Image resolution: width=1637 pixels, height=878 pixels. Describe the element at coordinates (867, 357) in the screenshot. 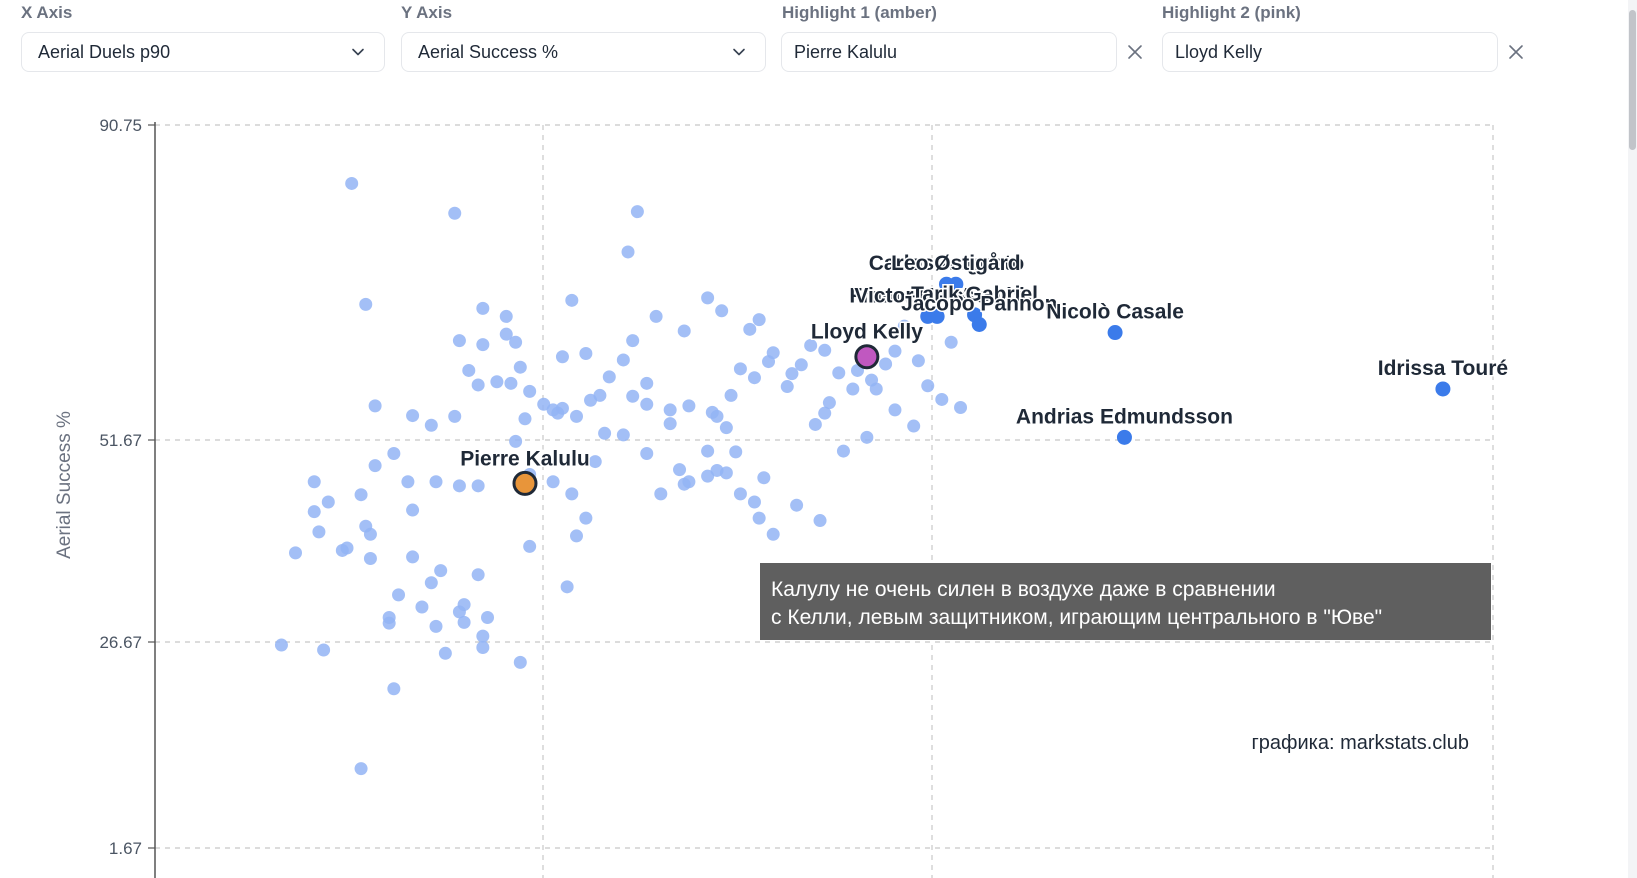

I see `highlight2-point` at that location.